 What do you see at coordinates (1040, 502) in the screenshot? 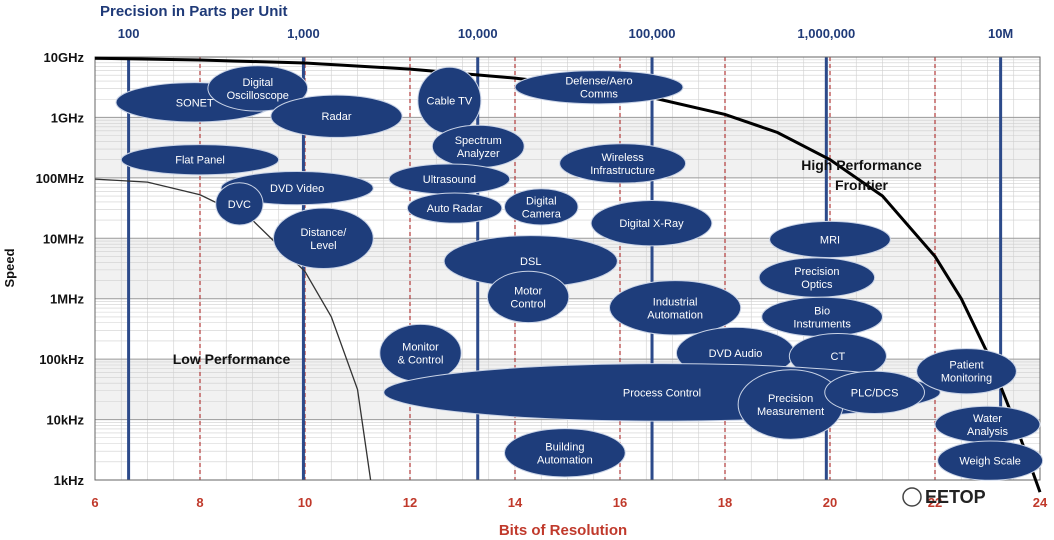
I see `x-tick-label: 24` at bounding box center [1040, 502].